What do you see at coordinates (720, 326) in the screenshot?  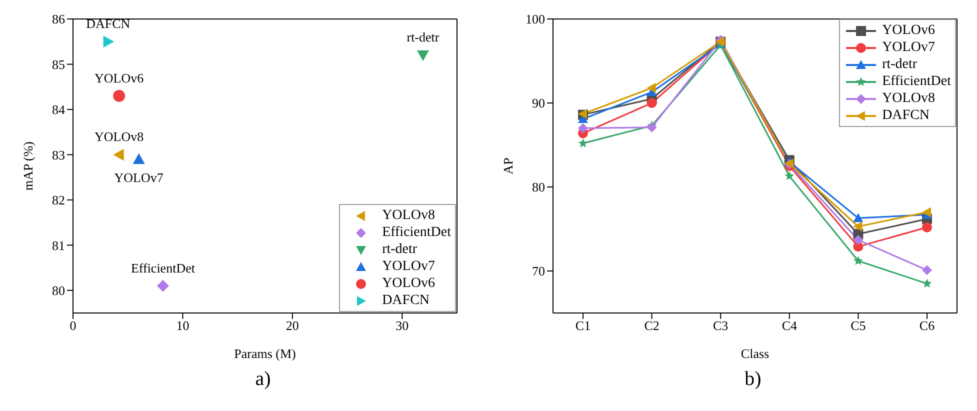 I see `x-tick-label: C3` at bounding box center [720, 326].